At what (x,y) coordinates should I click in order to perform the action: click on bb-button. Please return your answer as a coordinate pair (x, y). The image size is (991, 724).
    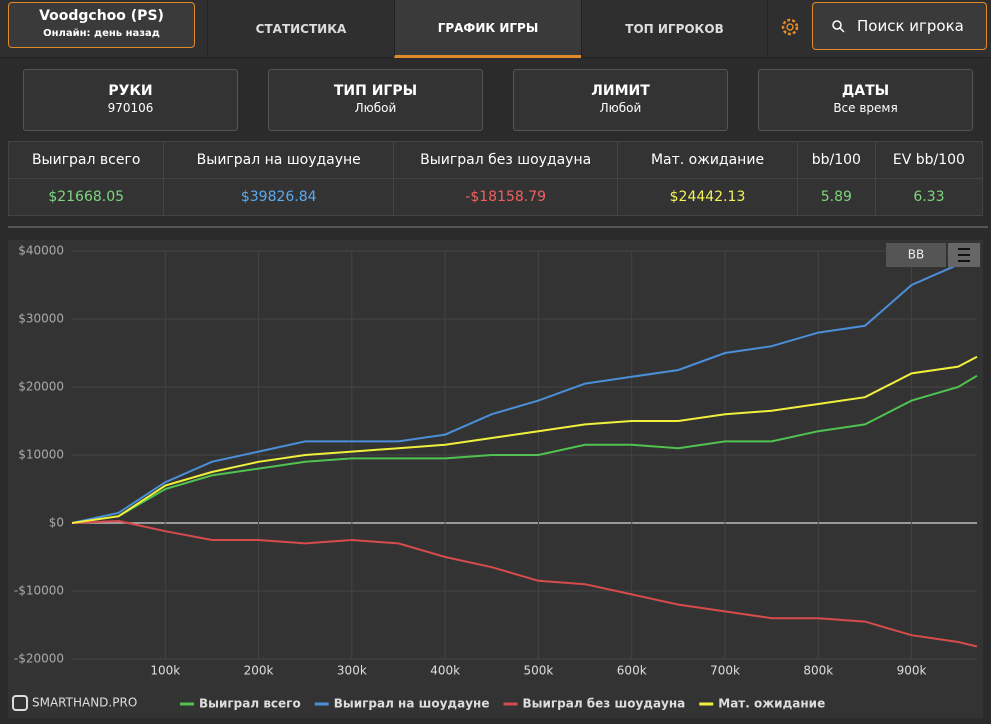
    Looking at the image, I should click on (916, 255).